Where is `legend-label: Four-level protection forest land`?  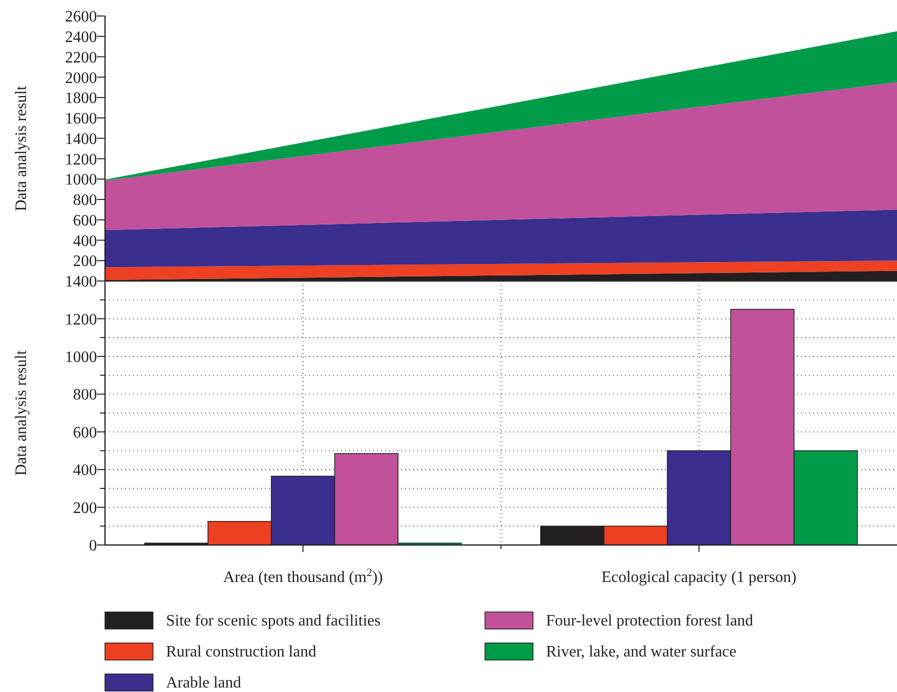
legend-label: Four-level protection forest land is located at coordinates (650, 621).